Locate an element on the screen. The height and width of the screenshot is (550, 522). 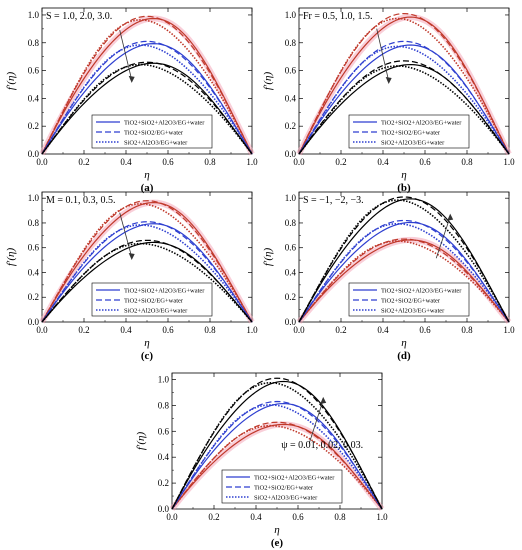
panel-label: (a) is located at coordinates (147, 188).